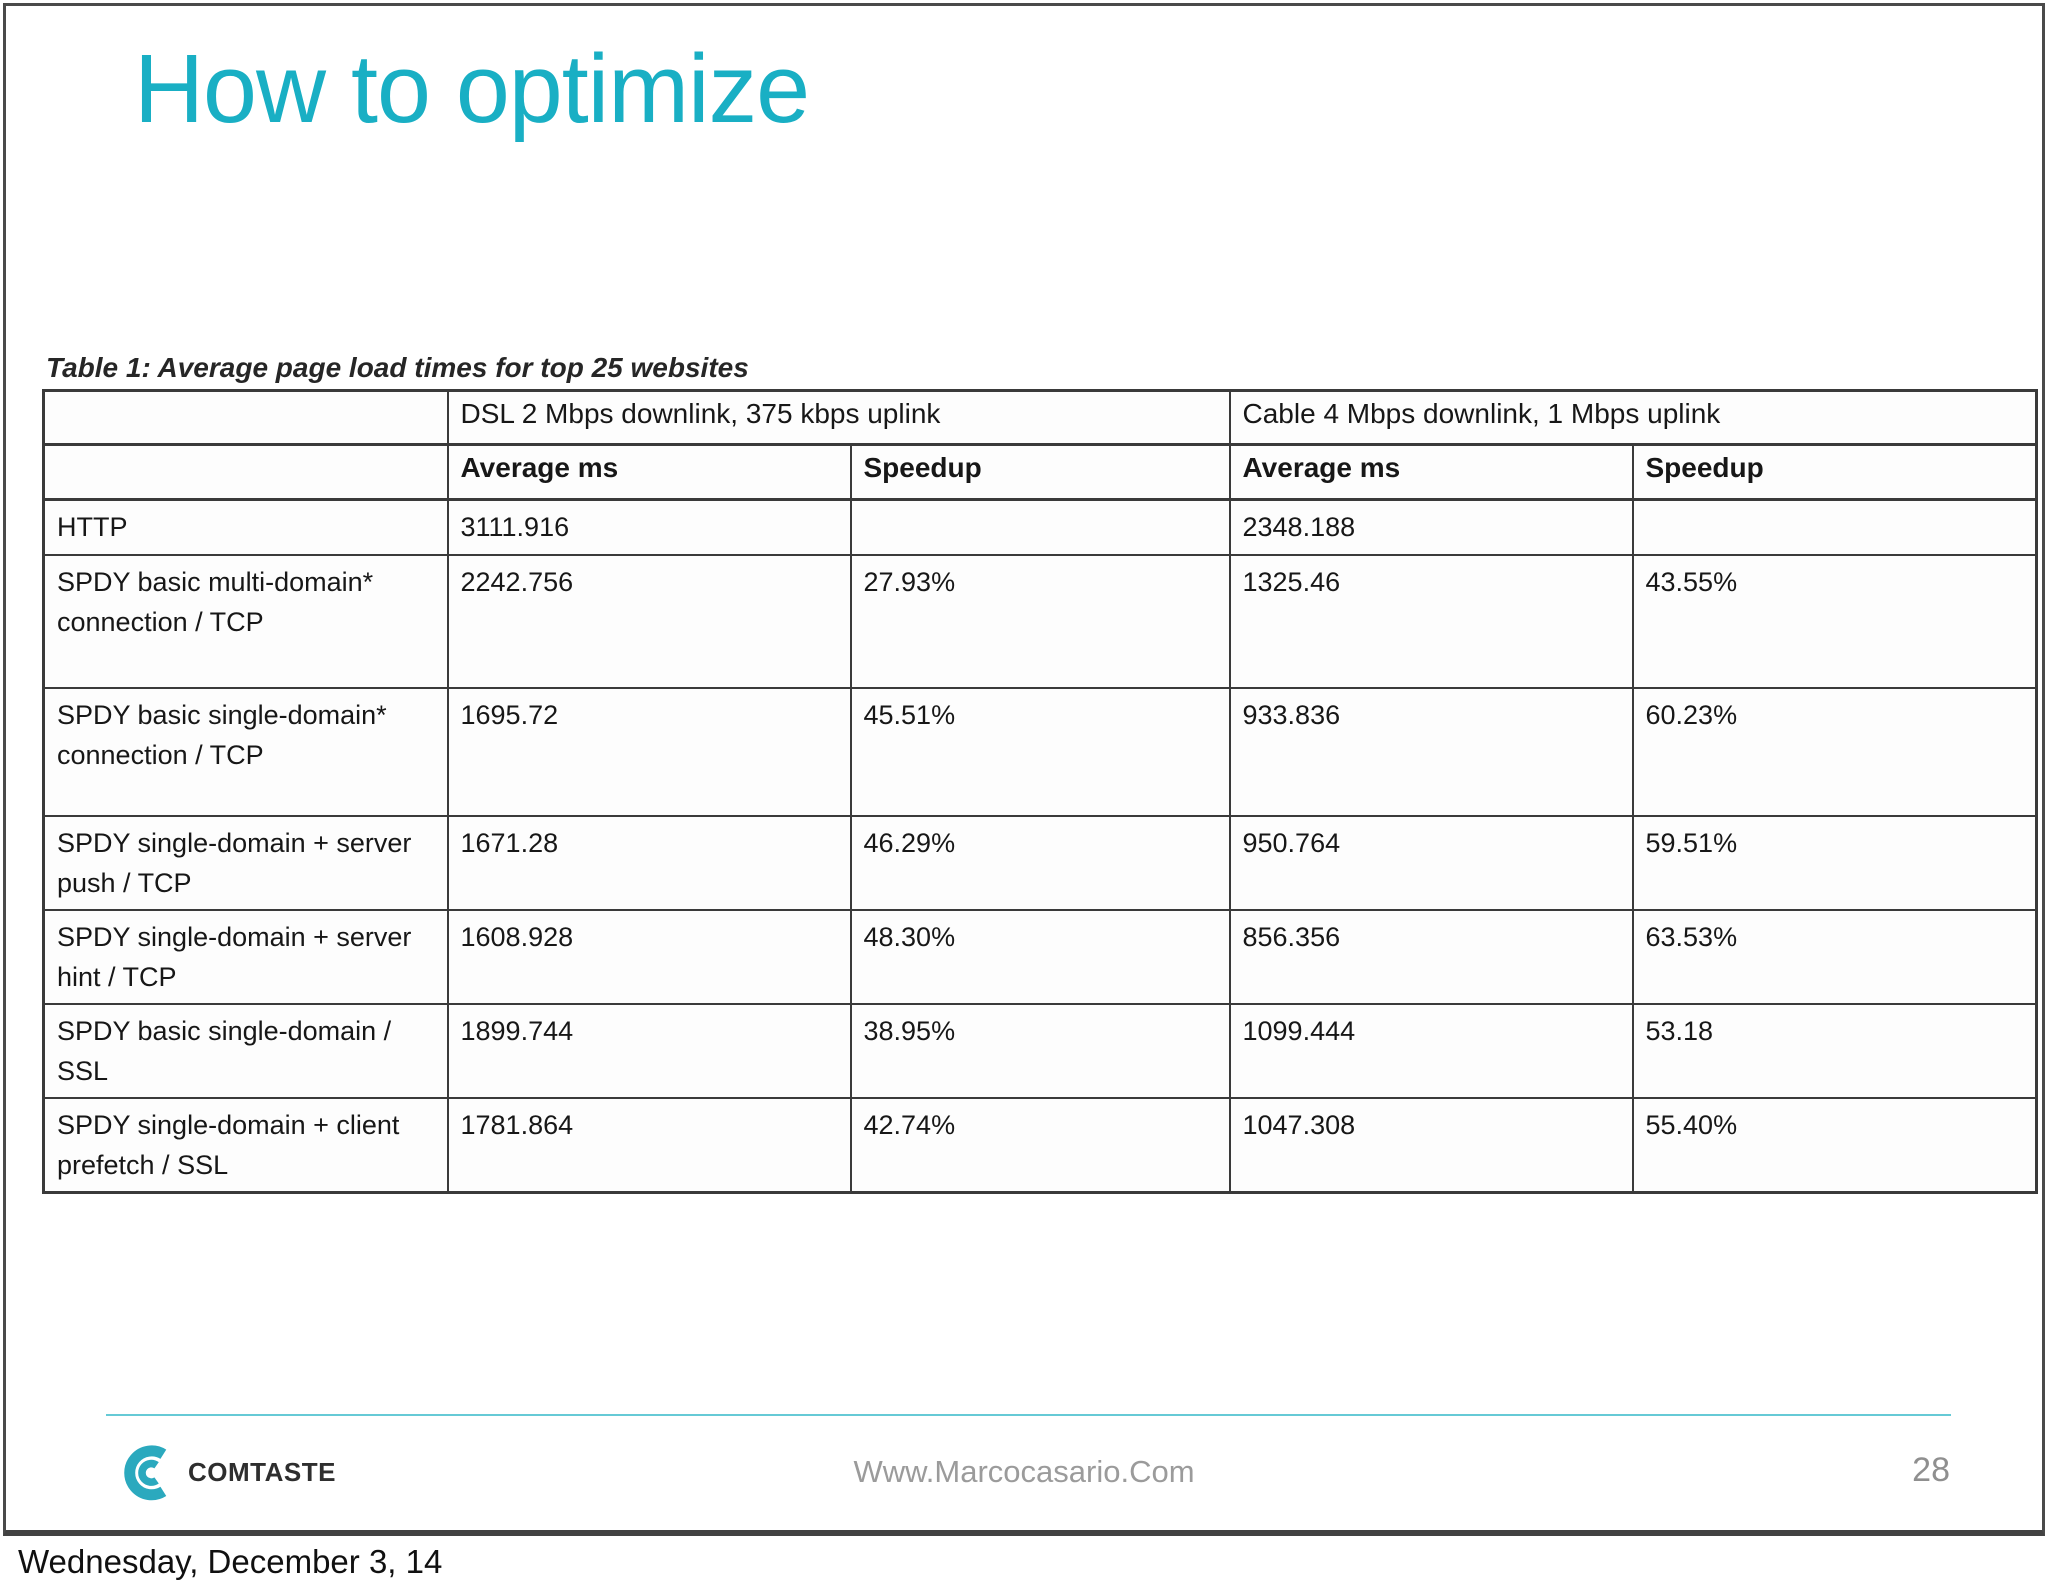 This screenshot has width=2048, height=1593. What do you see at coordinates (1431, 751) in the screenshot?
I see `cell-cable-average-ms: 933.836` at bounding box center [1431, 751].